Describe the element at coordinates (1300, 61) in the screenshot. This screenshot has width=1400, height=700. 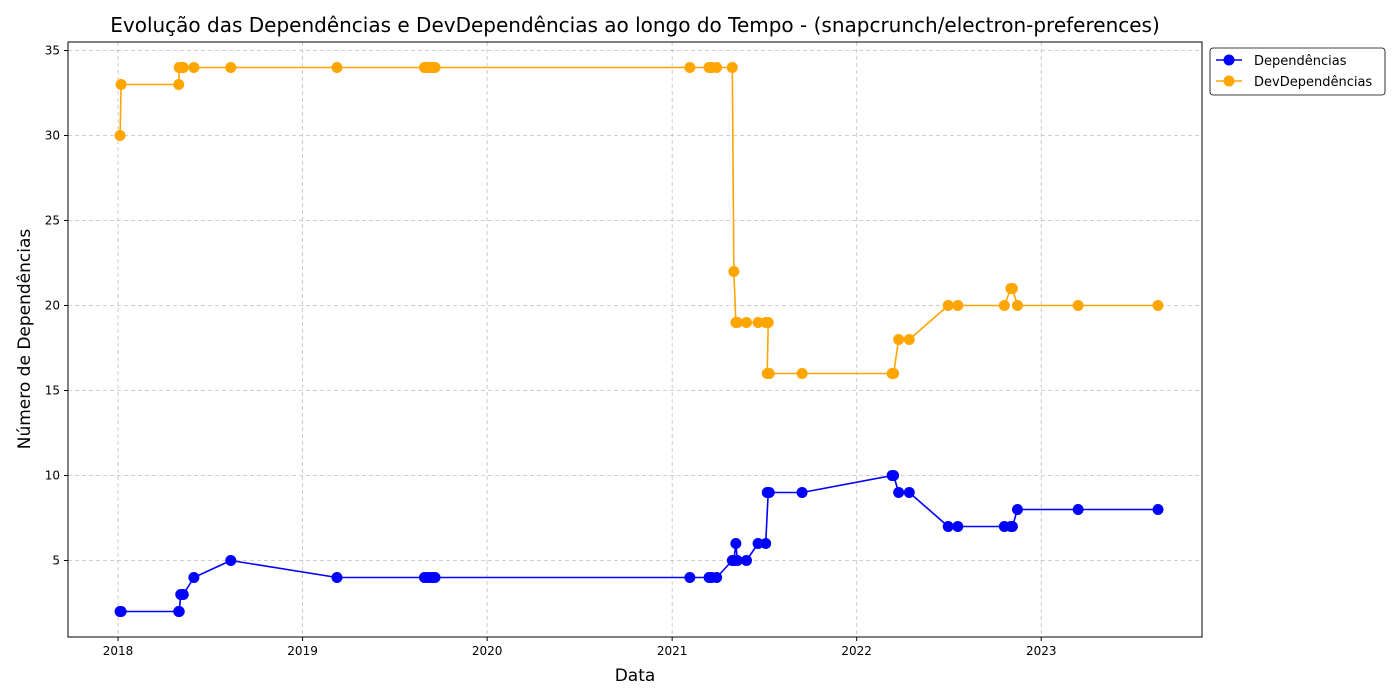
I see `legend-label: Dependências` at that location.